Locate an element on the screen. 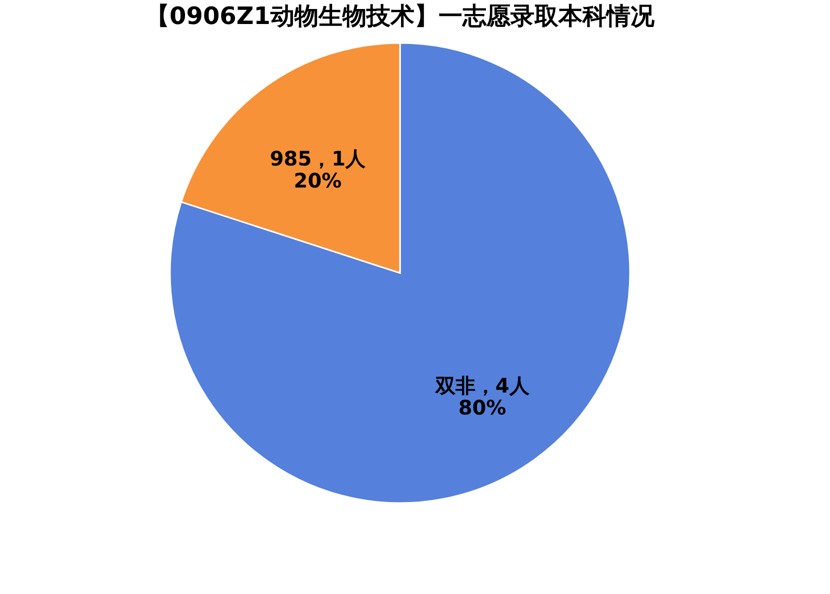 This screenshot has height=594, width=830. slice-label: 双非，4人 80% is located at coordinates (482, 396).